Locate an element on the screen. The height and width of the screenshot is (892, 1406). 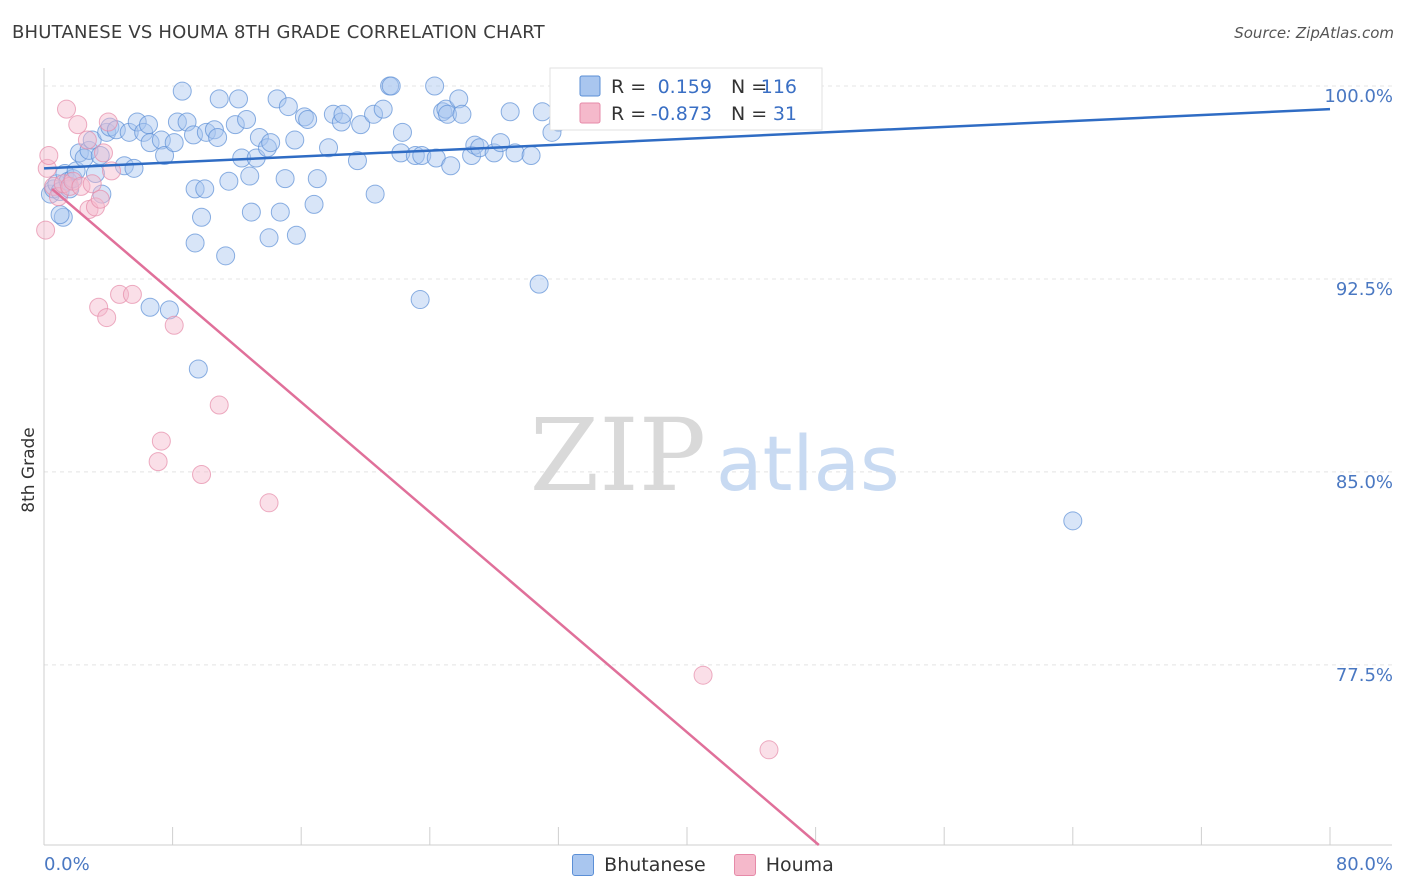
legend-item-houma: Houma is located at coordinates (783, 865).